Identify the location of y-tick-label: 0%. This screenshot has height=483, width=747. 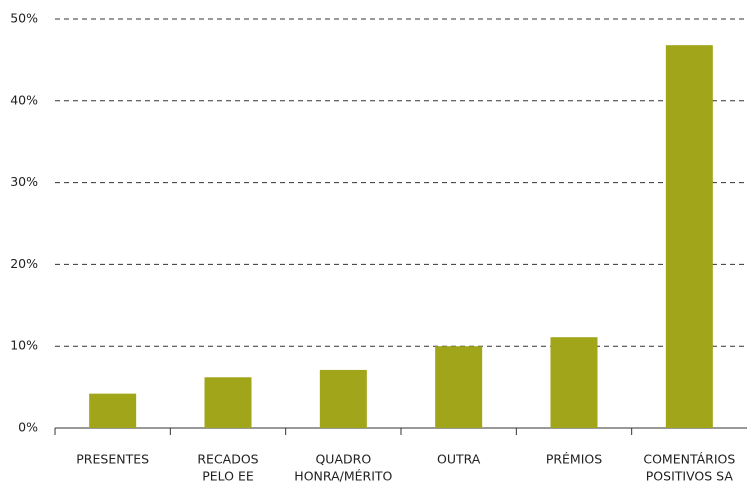
(28, 427).